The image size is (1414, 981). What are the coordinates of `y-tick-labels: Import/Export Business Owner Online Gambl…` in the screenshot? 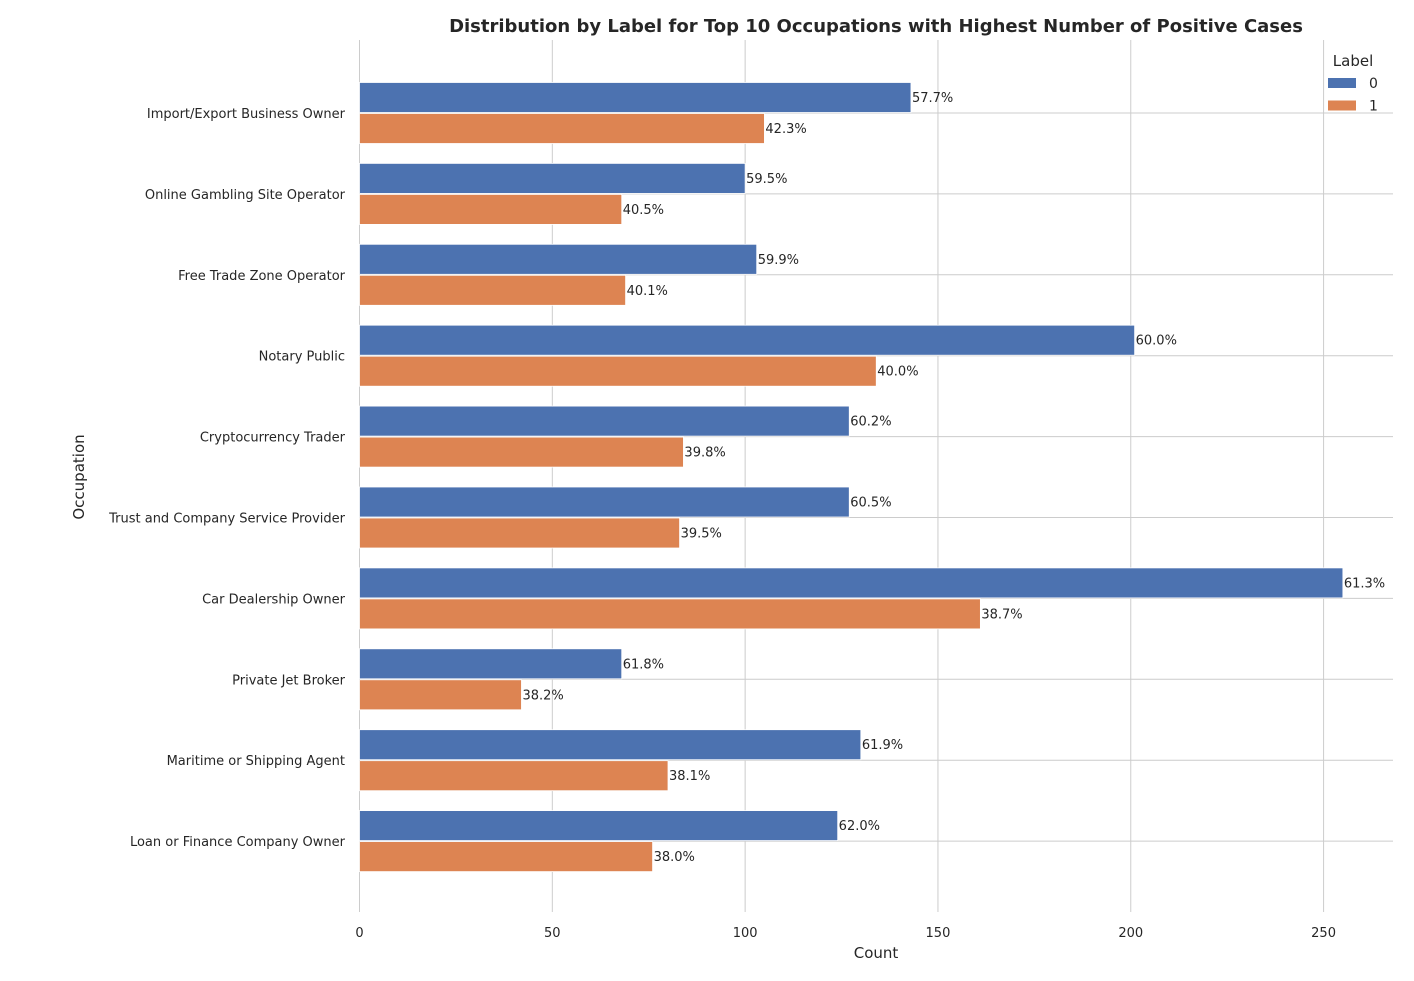 It's located at (227, 478).